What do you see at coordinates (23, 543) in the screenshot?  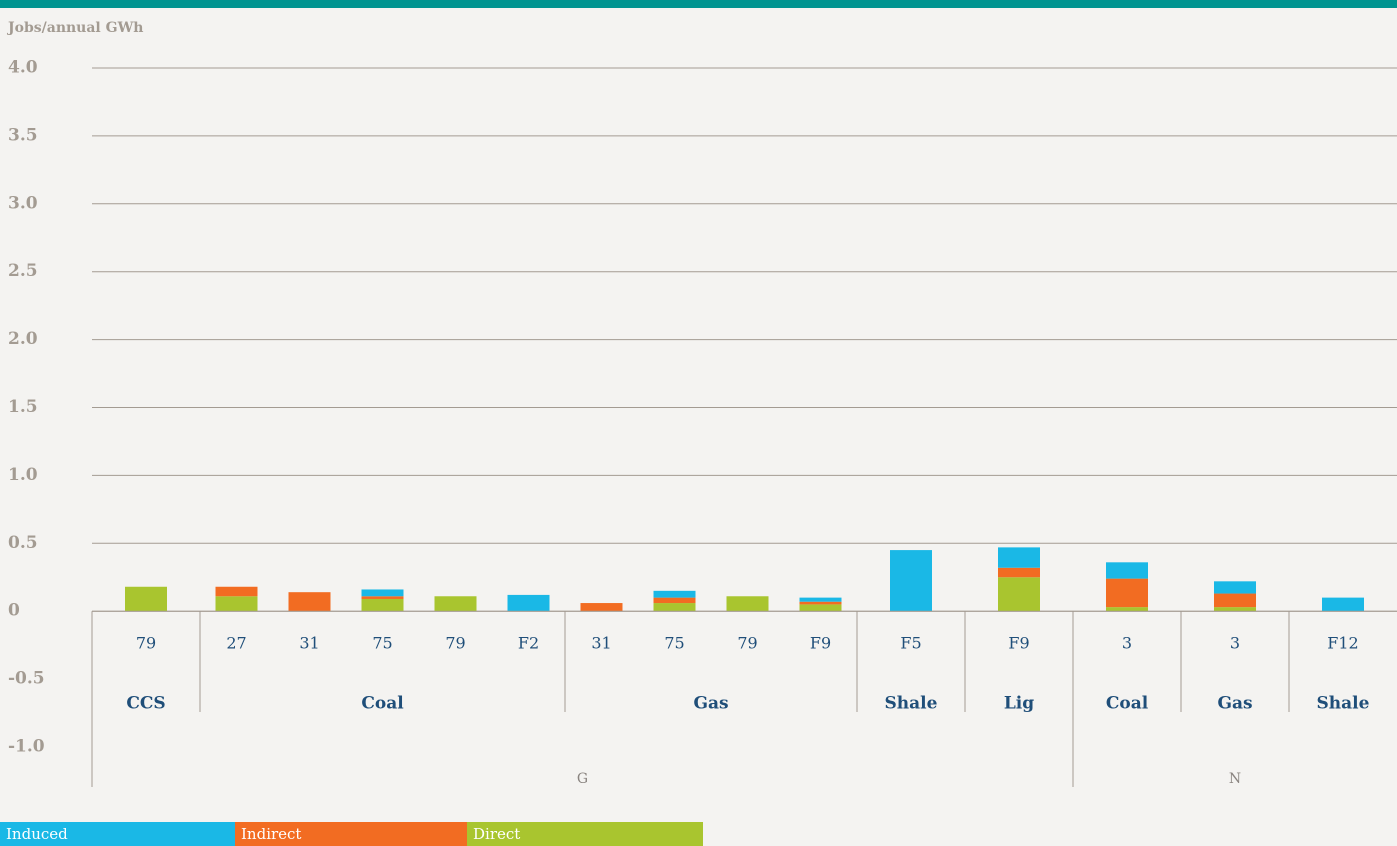 I see `y-tick-label: 0.5` at bounding box center [23, 543].